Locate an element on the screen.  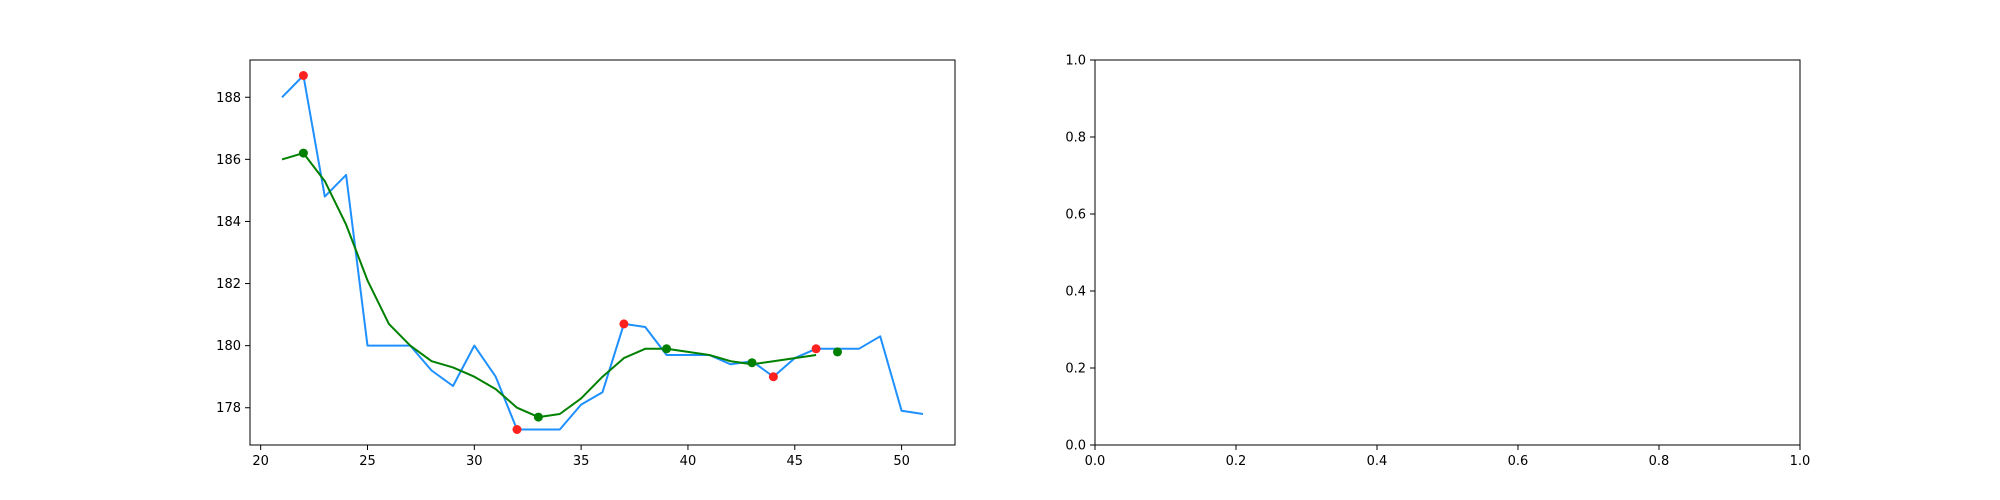
x-tick-label: 45 is located at coordinates (794, 461).